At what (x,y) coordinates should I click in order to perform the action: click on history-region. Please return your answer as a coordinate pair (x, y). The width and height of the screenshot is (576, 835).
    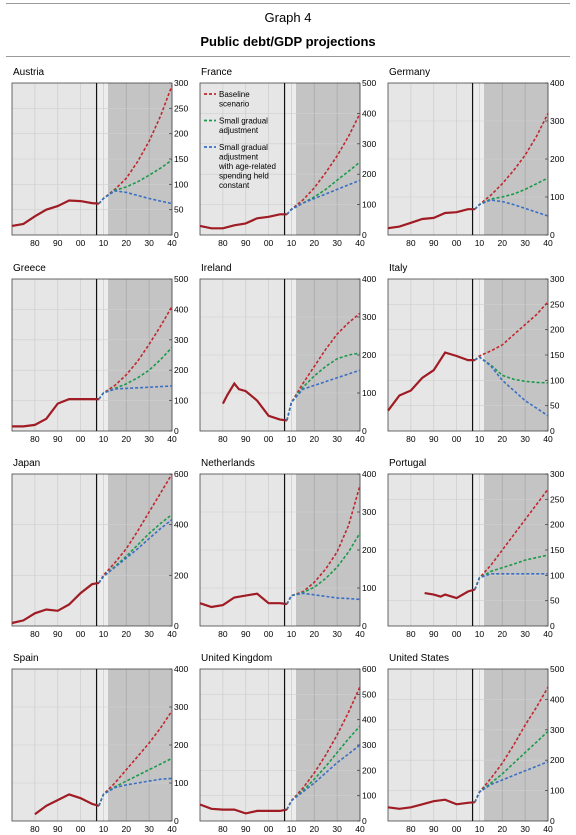
    Looking at the image, I should click on (54, 355).